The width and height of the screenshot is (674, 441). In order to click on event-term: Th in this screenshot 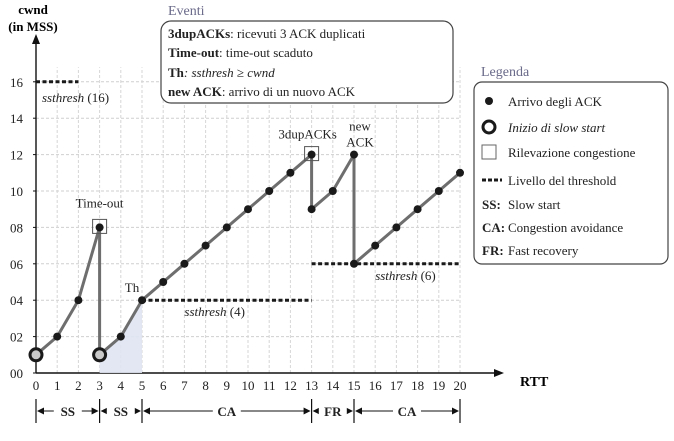, I will do `click(176, 72)`.